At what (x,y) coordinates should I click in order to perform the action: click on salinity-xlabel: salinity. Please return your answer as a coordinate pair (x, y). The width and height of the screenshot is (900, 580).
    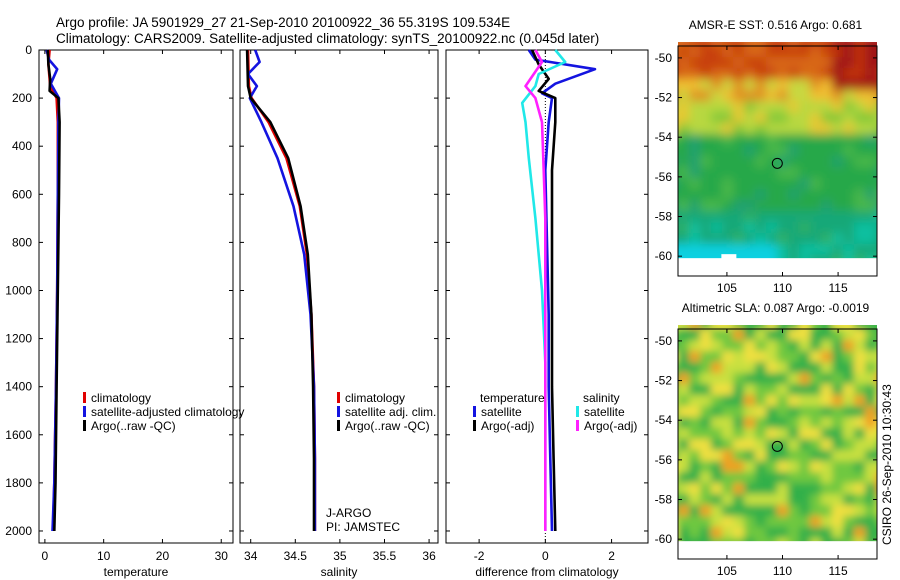
    Looking at the image, I should click on (339, 572).